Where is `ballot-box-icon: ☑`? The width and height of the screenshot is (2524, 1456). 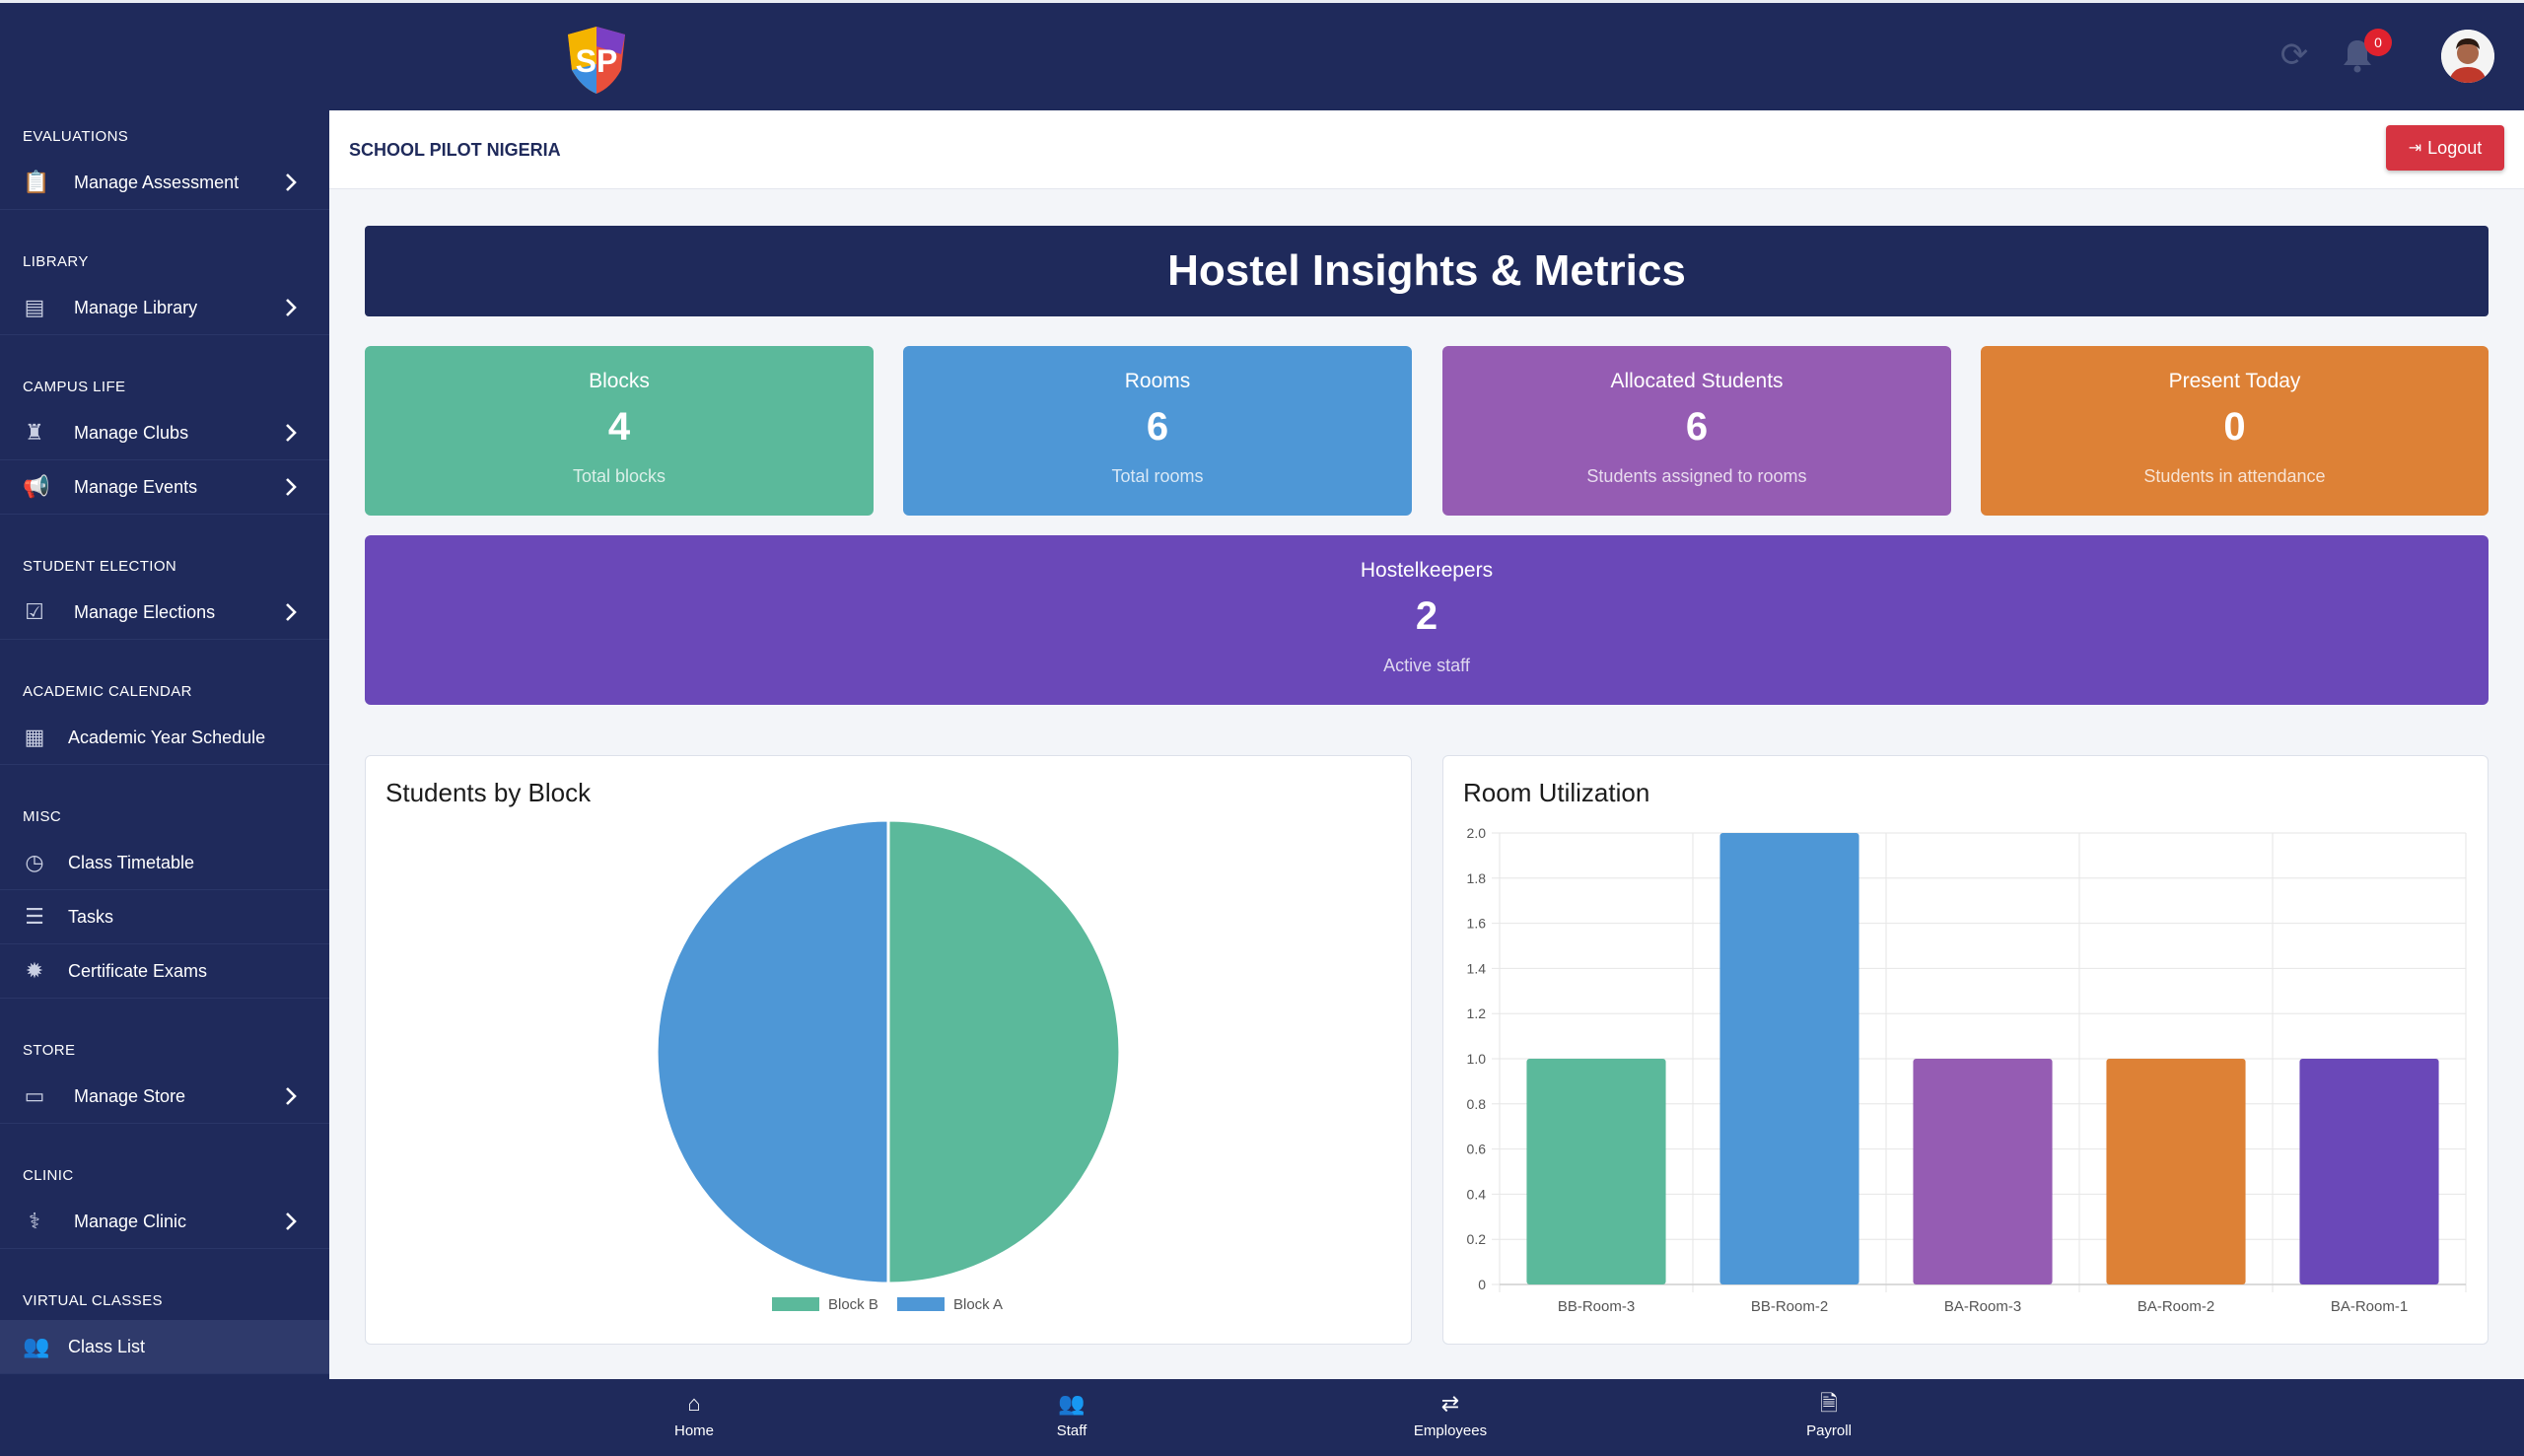 ballot-box-icon: ☑ is located at coordinates (34, 611).